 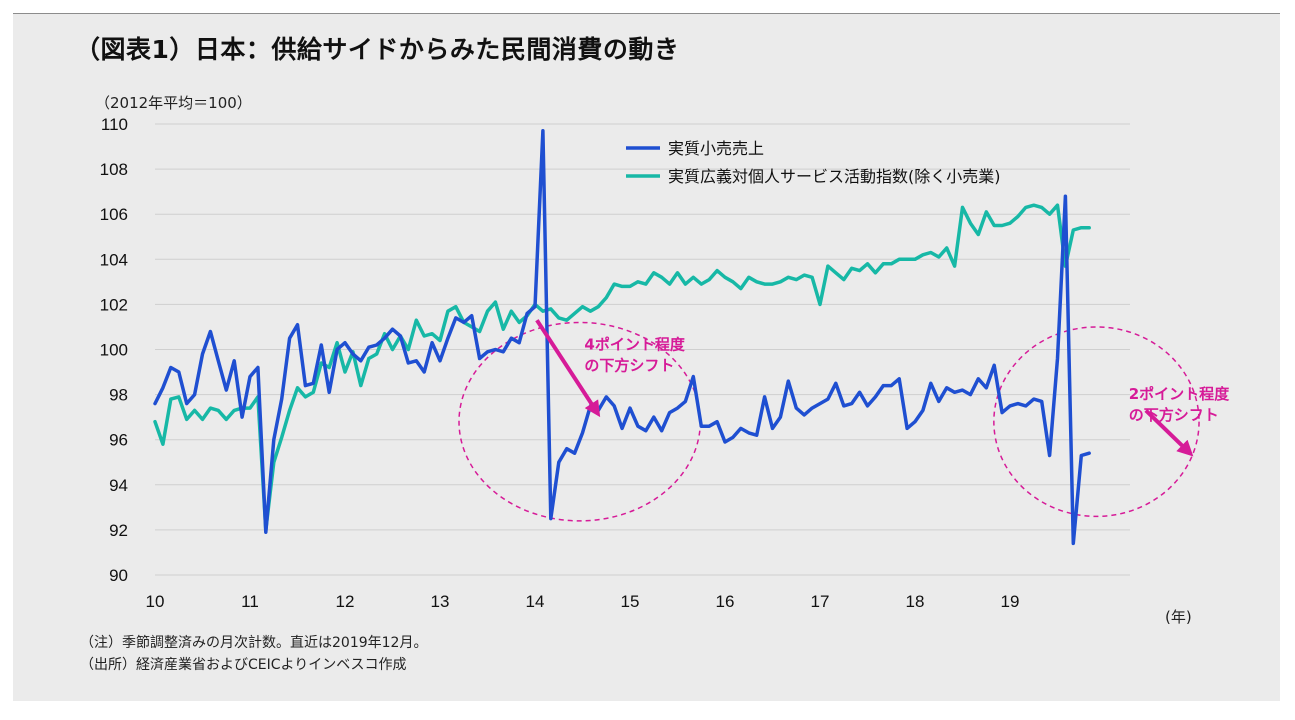 I want to click on x-tick-label: 14, so click(x=535, y=601).